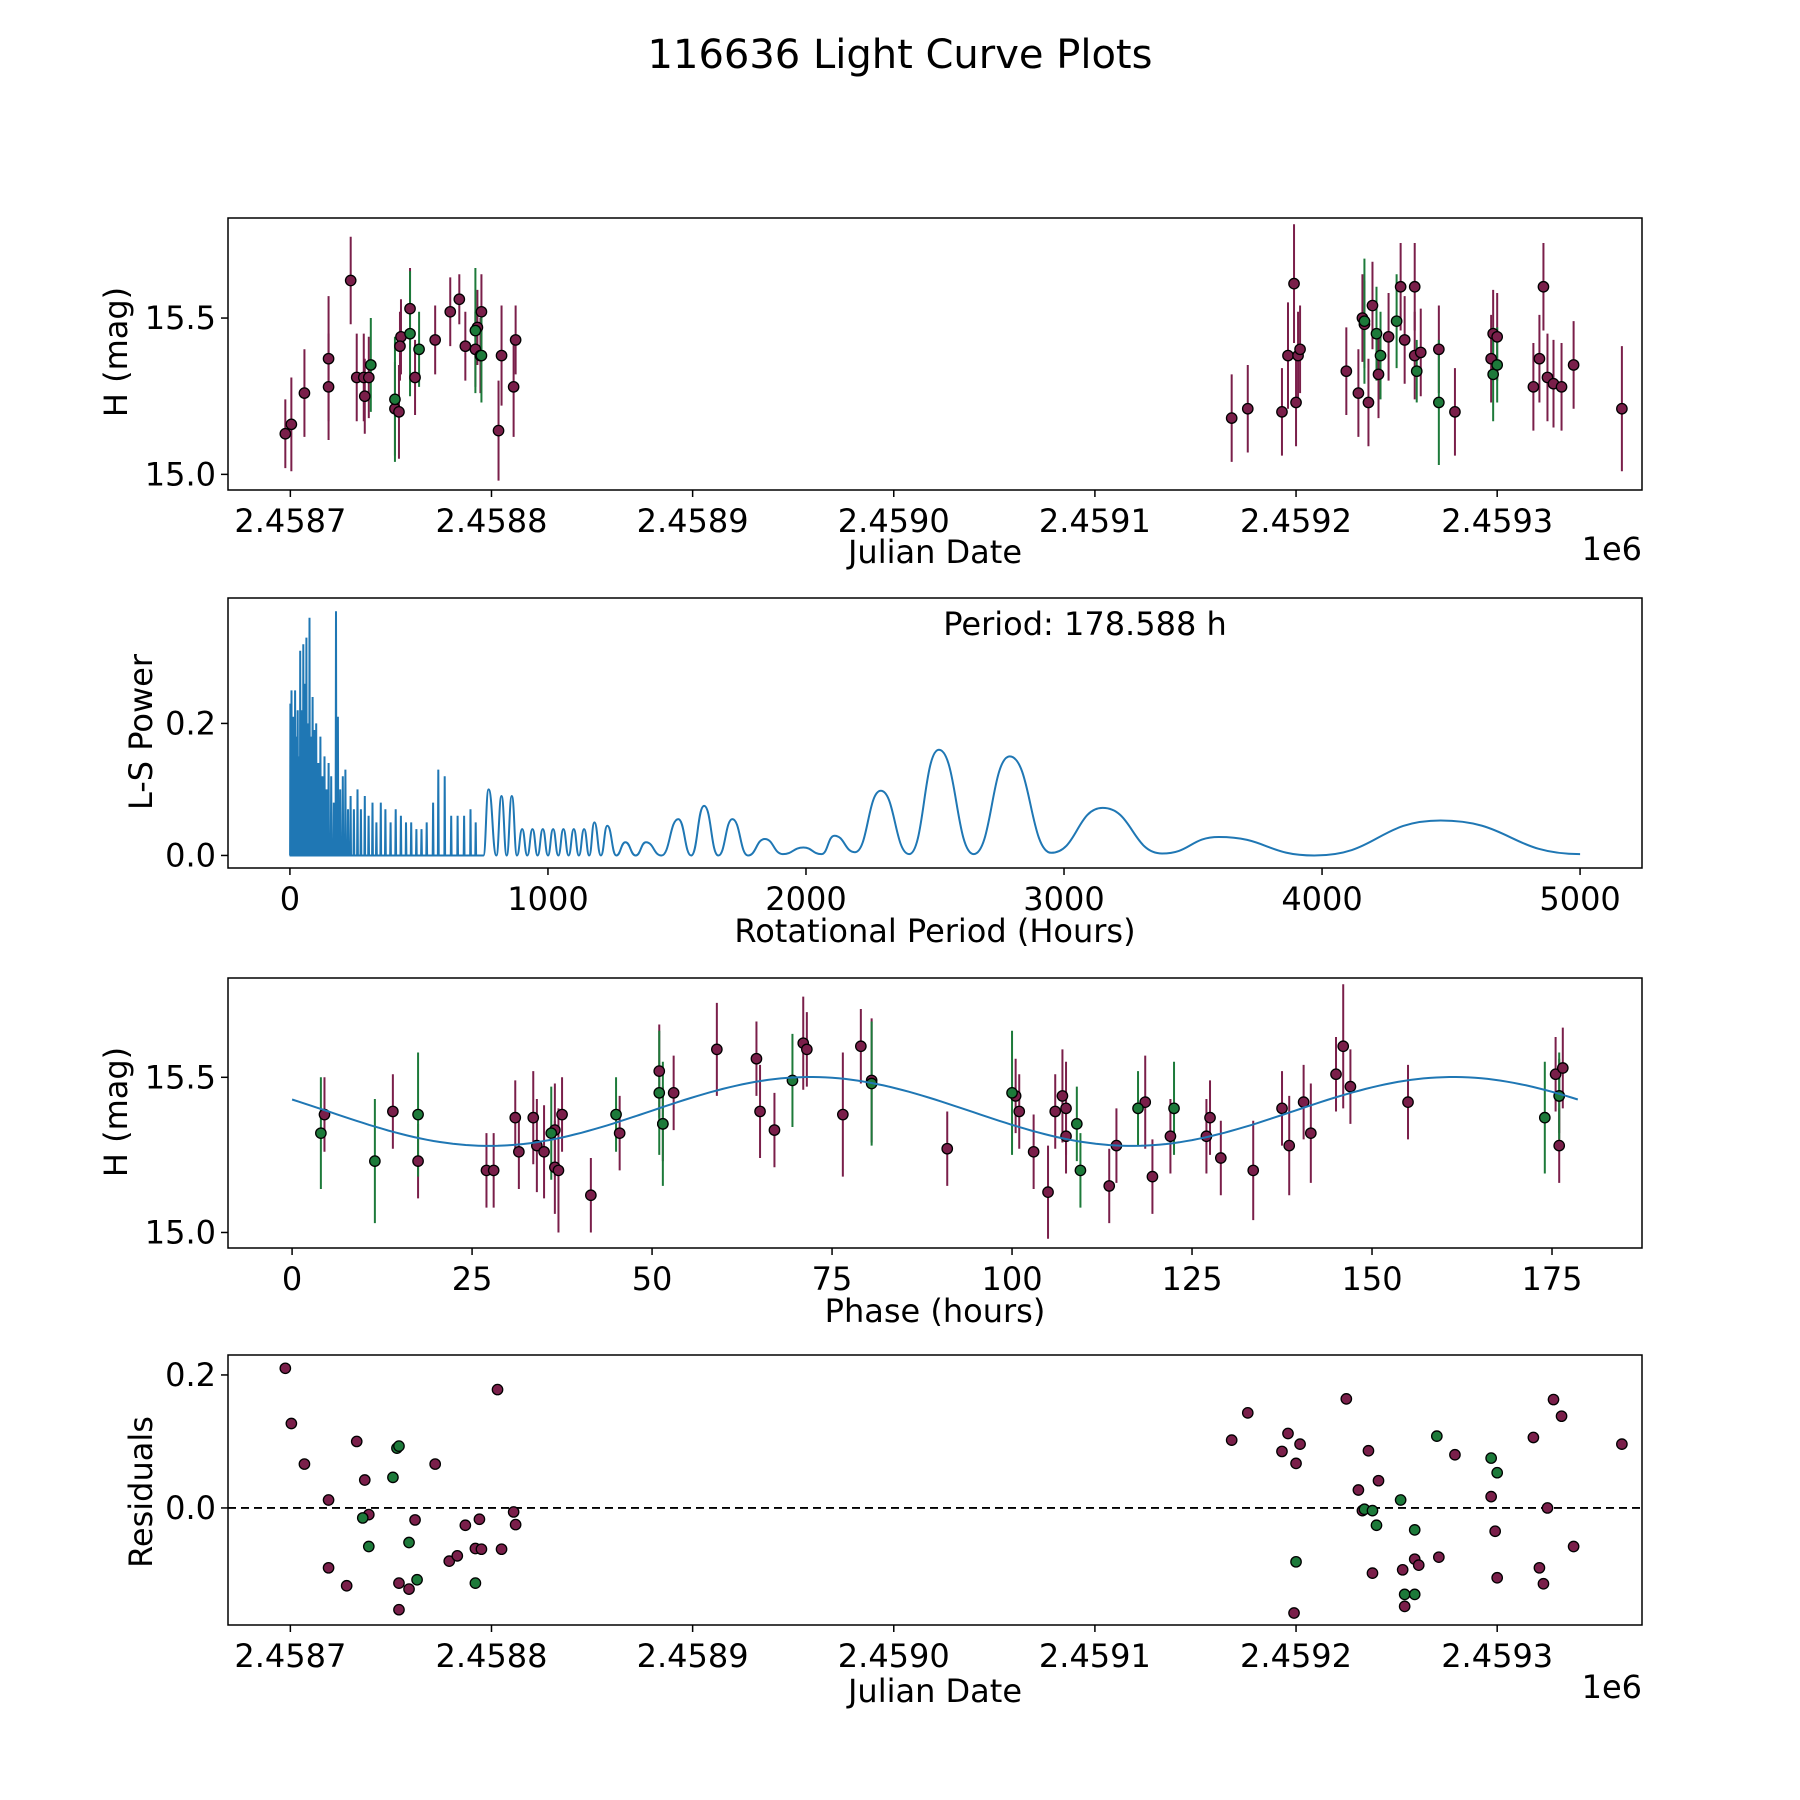 The image size is (1800, 1800). What do you see at coordinates (1371, 1279) in the screenshot?
I see `phased-xtick-label: 150` at bounding box center [1371, 1279].